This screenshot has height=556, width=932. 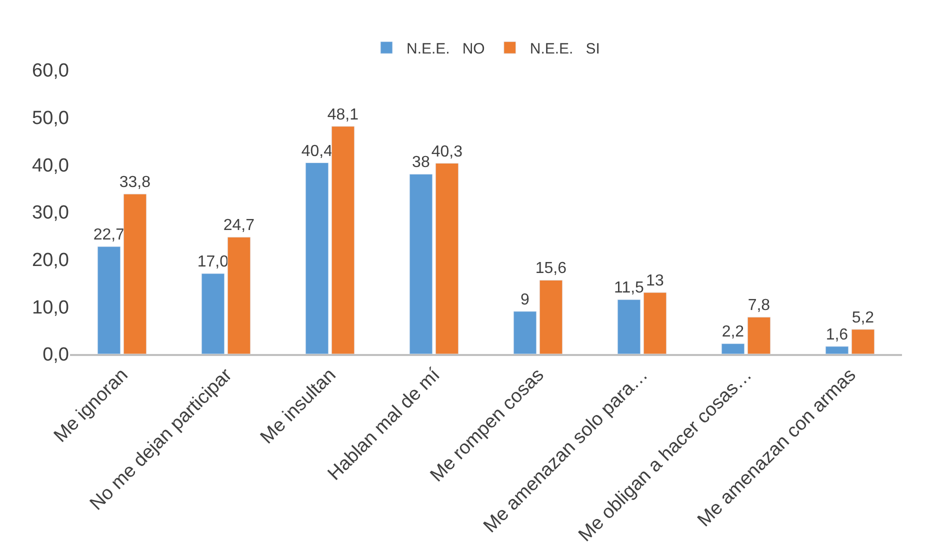 I want to click on y-tick-label: 30,0, so click(x=50, y=213).